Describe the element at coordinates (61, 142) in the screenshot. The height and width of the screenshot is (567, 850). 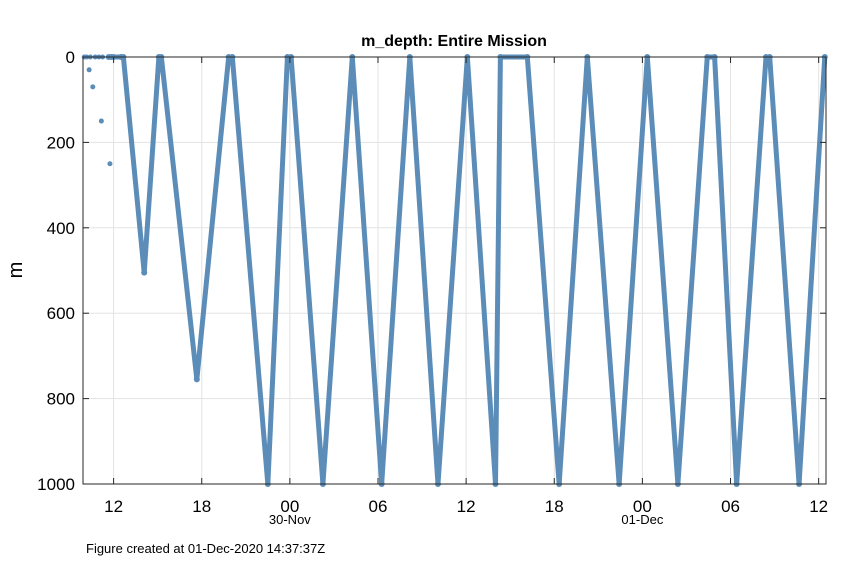
I see `y-tick-label: 200` at that location.